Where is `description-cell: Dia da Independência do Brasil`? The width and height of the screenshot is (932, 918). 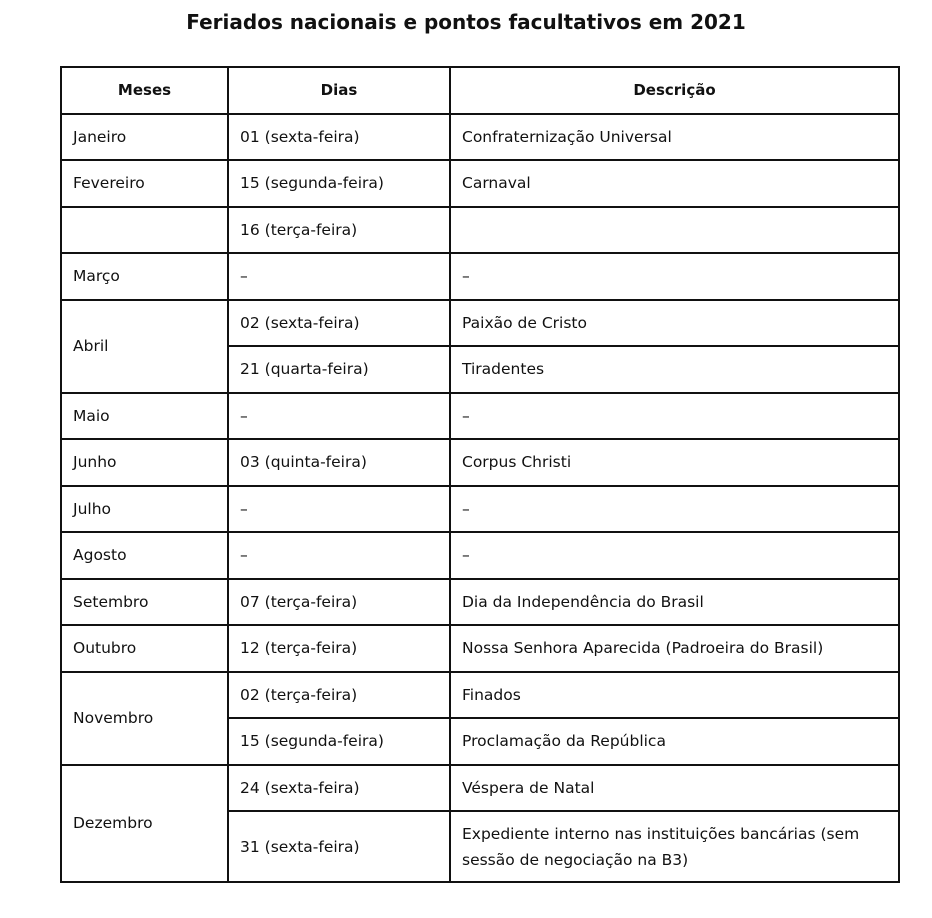 description-cell: Dia da Independência do Brasil is located at coordinates (674, 601).